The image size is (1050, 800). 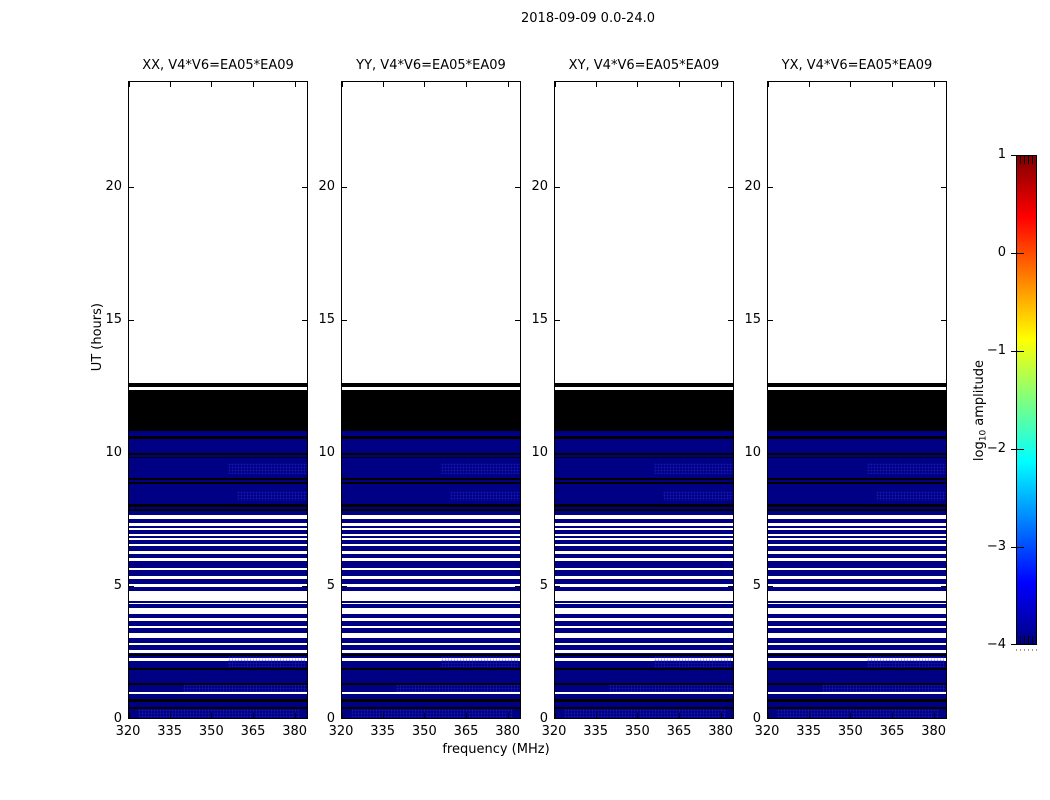 What do you see at coordinates (996, 448) in the screenshot?
I see `colorbar-tick-label: −2` at bounding box center [996, 448].